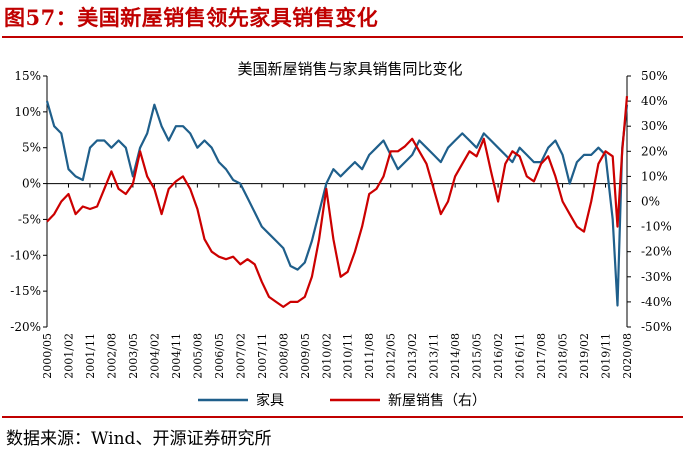 This screenshot has width=685, height=450. Describe the element at coordinates (28, 201) in the screenshot. I see `left-axis-ticks: 15% 10% 5% 0% -5% -10% -15% -20%` at that location.